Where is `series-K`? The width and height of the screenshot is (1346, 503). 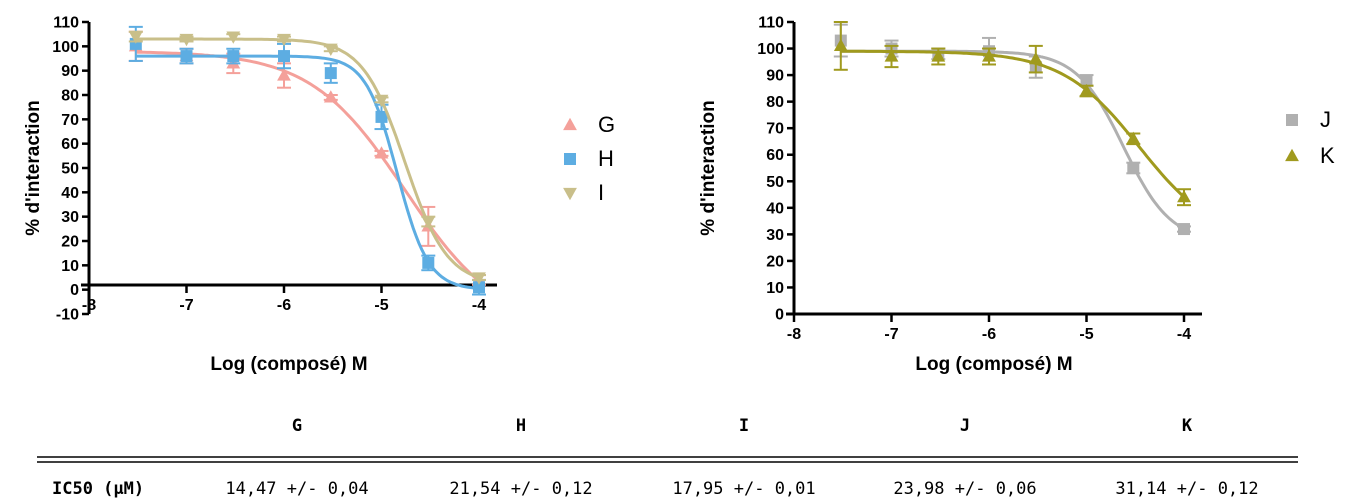
series-K is located at coordinates (1012, 114).